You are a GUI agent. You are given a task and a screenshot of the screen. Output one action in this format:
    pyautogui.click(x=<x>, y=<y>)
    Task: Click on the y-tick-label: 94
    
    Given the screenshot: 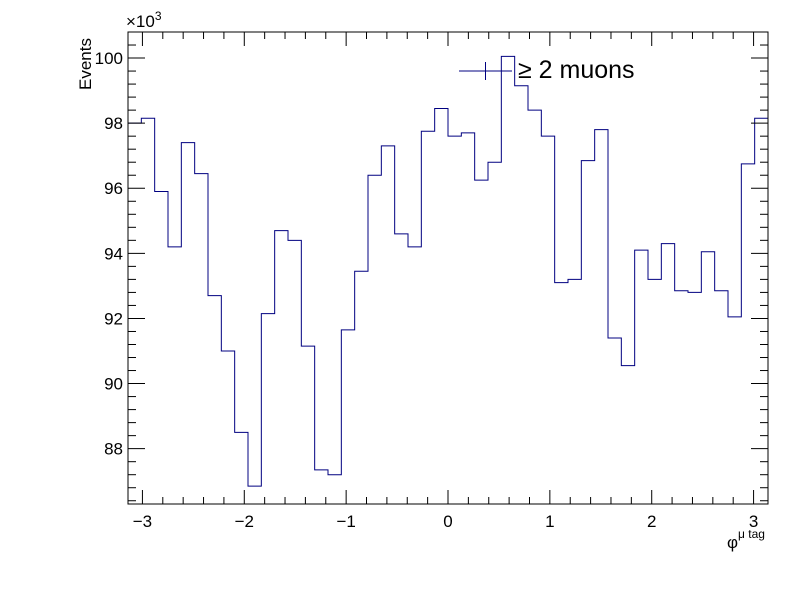 What is the action you would take?
    pyautogui.click(x=113, y=253)
    